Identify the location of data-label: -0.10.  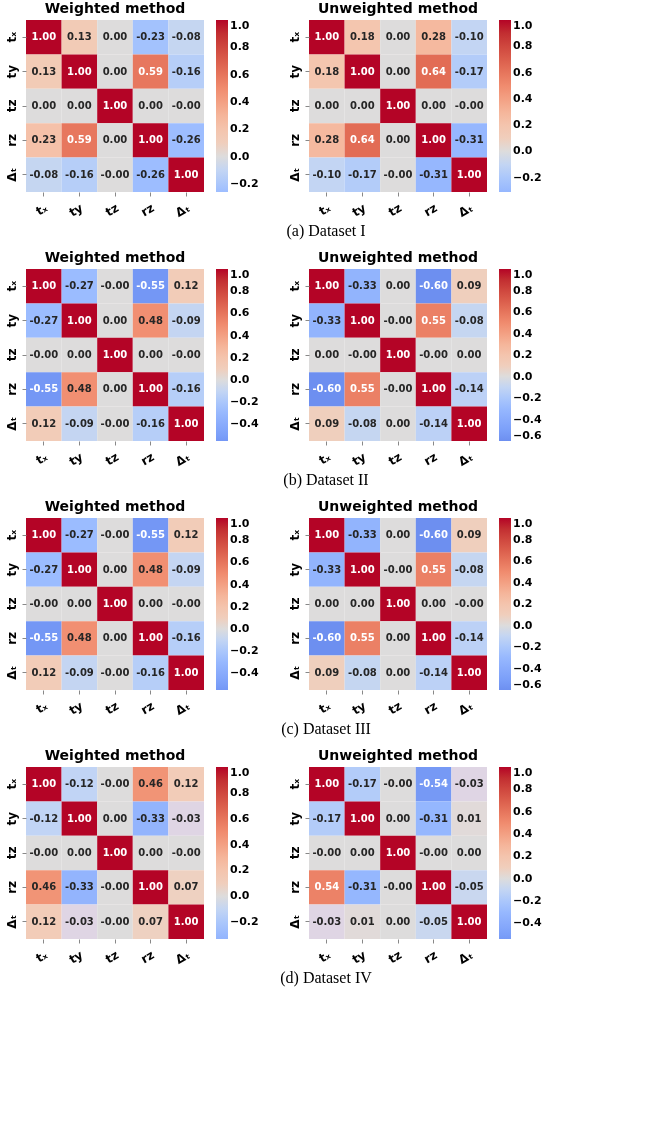
(327, 174).